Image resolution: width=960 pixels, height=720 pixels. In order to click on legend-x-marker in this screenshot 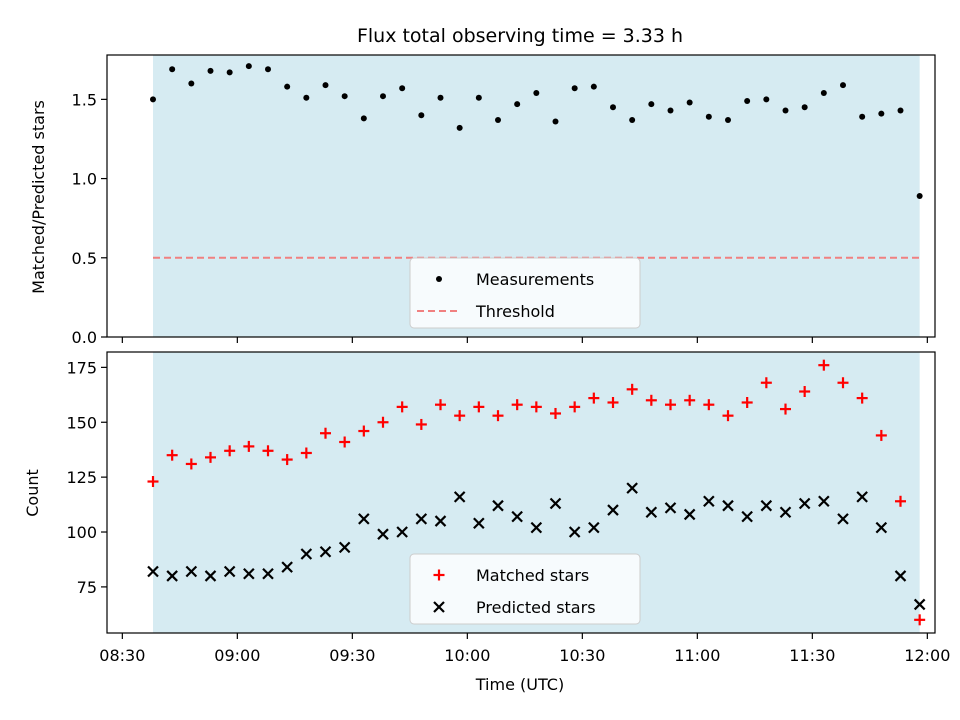, I will do `click(439, 607)`.